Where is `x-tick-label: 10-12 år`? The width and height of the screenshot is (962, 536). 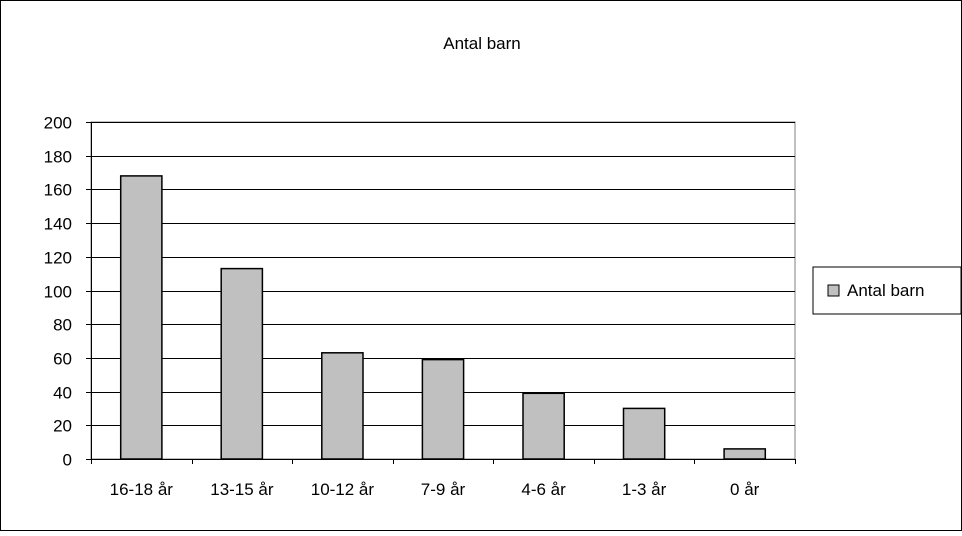
x-tick-label: 10-12 år is located at coordinates (343, 489).